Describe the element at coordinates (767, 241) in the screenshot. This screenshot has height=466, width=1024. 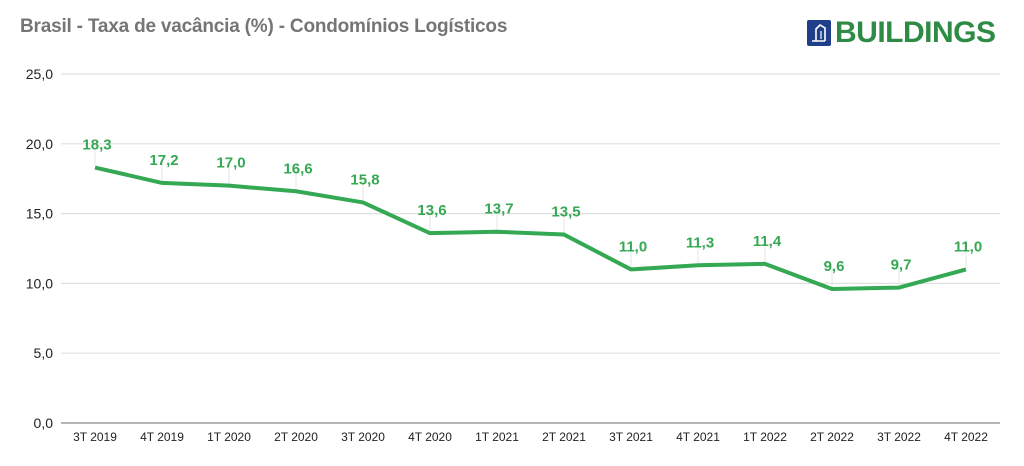
I see `data-label: 11,4` at that location.